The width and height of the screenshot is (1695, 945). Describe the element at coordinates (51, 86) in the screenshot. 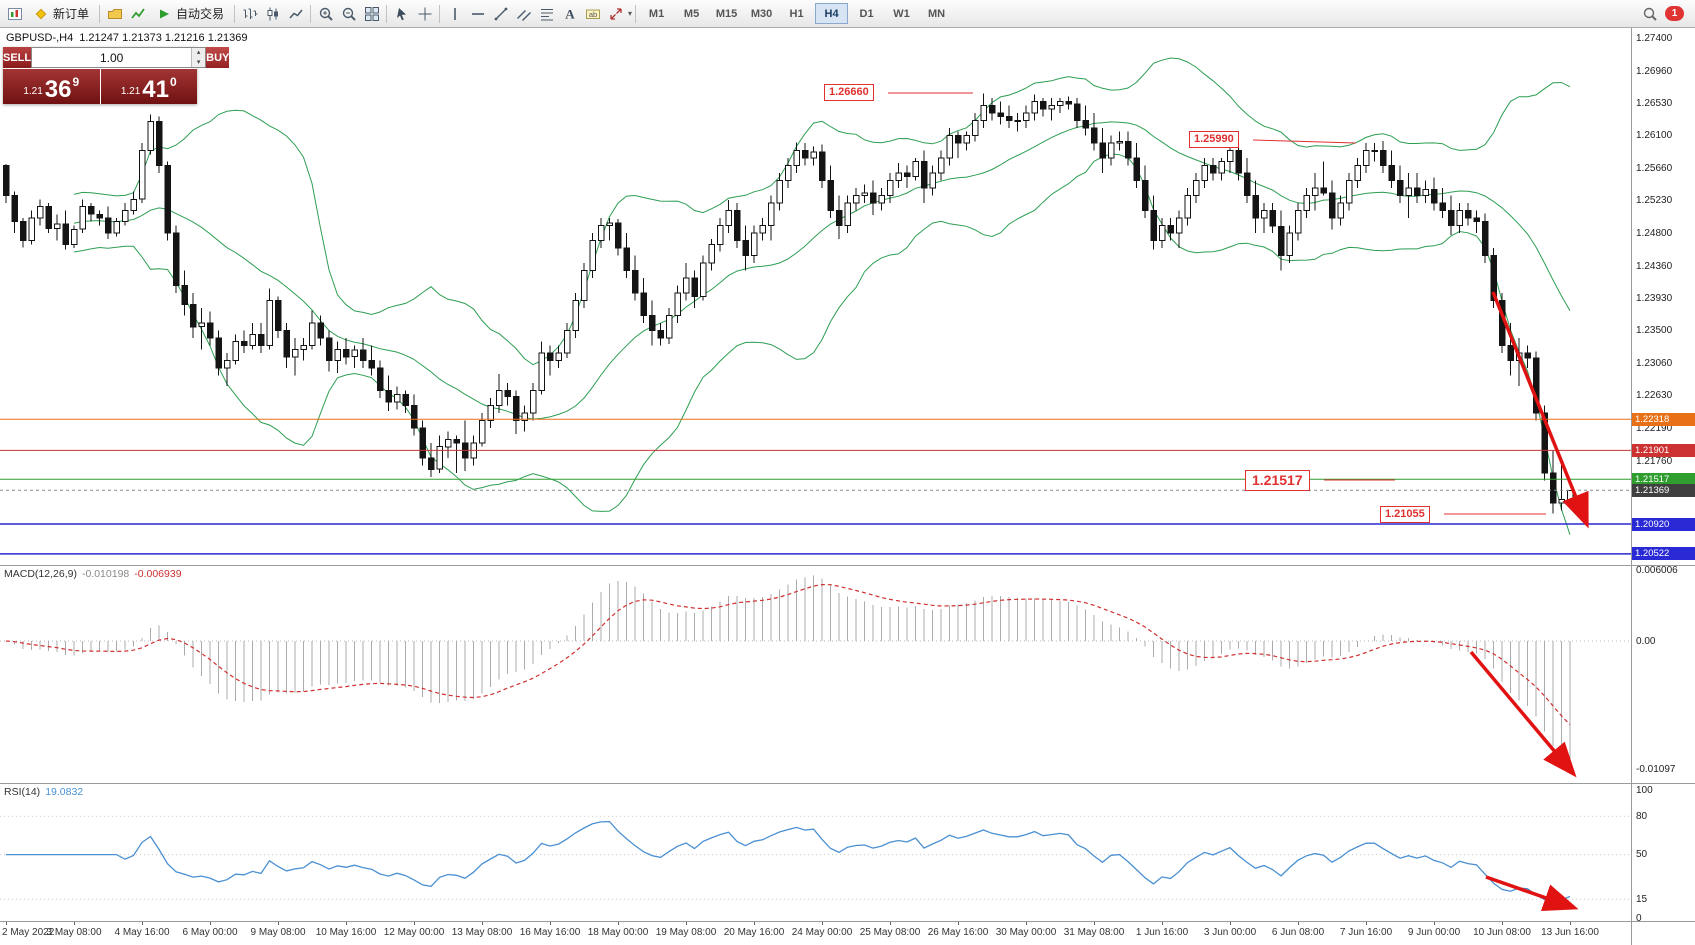

I see `sell-price: 1.21 36 9` at that location.